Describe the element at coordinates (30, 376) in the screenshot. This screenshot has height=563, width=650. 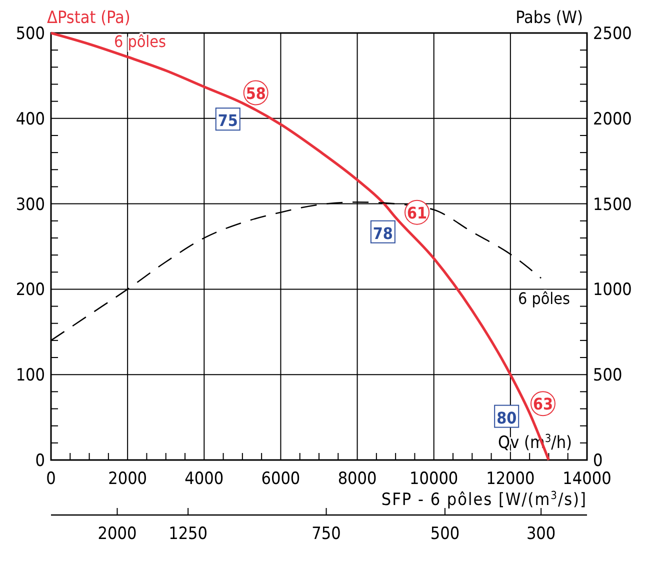
I see `y-tick-label: 100` at that location.